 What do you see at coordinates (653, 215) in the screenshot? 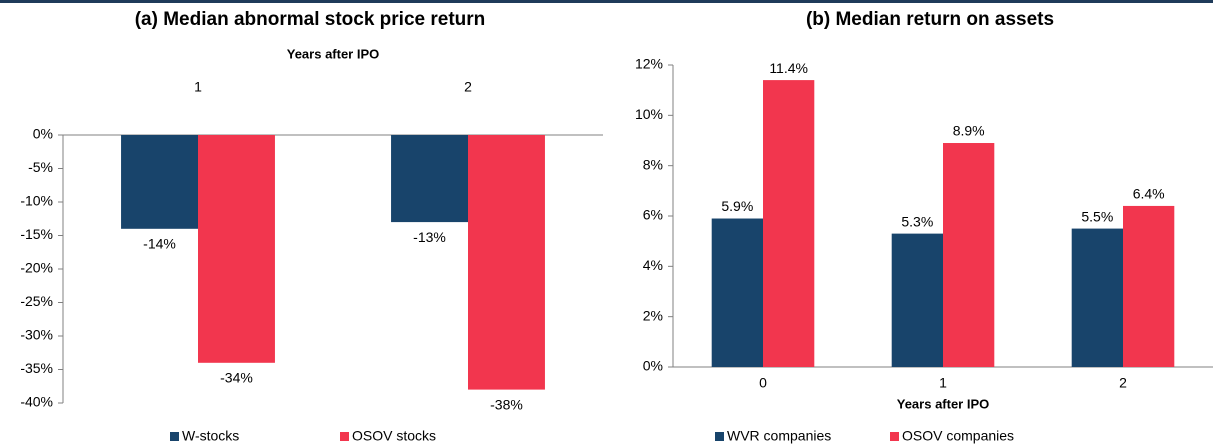
I see `y-tick-label: 6%` at bounding box center [653, 215].